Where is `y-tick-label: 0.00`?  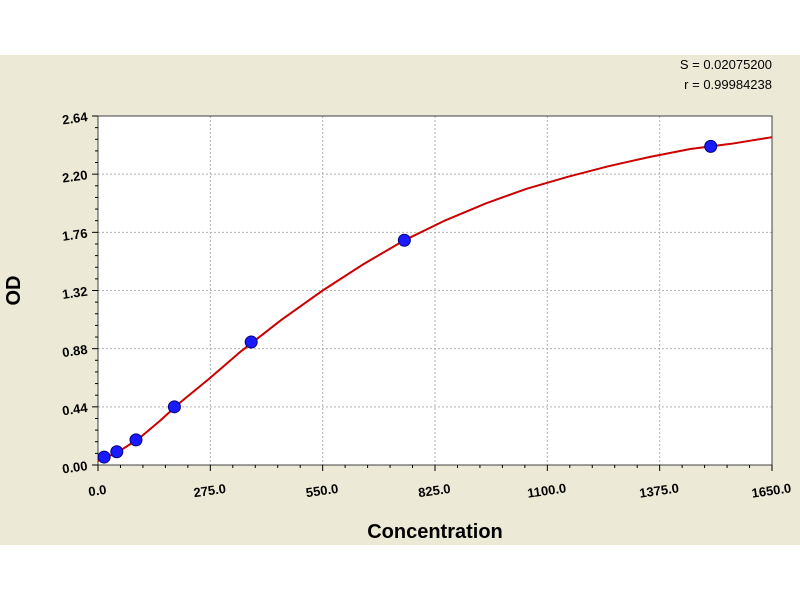
y-tick-label: 0.00 is located at coordinates (74, 467).